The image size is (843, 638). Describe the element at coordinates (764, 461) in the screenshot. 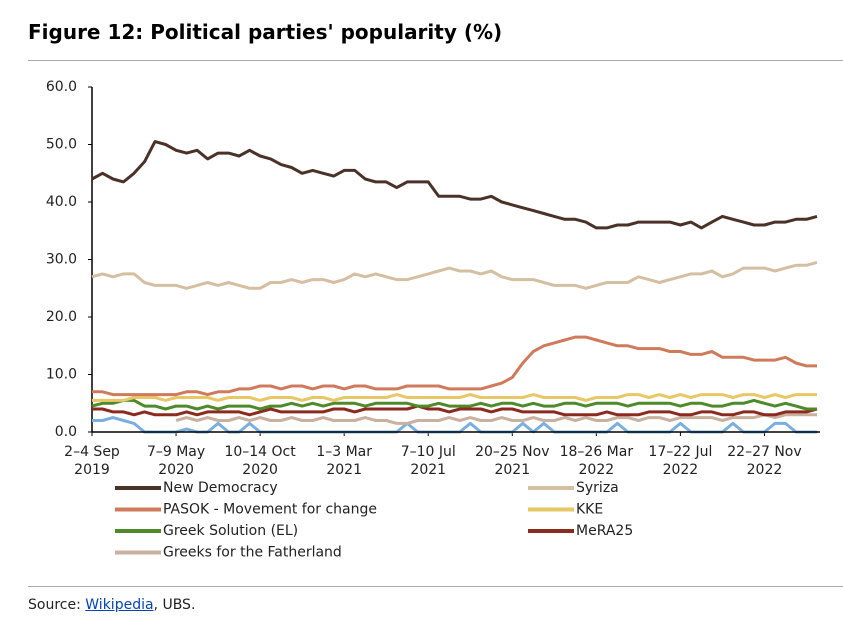

I see `x-tick-label: 22–27 Nov 2022` at that location.